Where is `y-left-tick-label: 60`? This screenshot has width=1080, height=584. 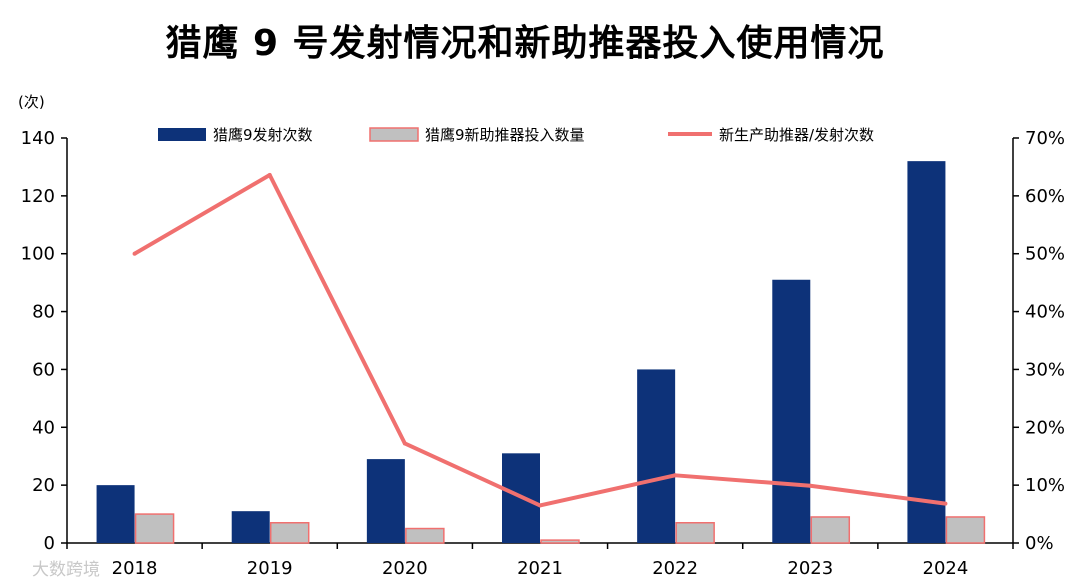 y-left-tick-label: 60 is located at coordinates (43, 369).